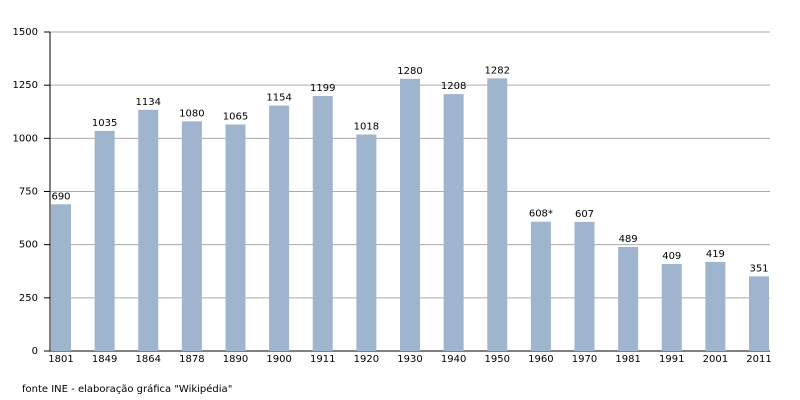 The width and height of the screenshot is (800, 400). I want to click on x-tick-label: 1970, so click(584, 359).